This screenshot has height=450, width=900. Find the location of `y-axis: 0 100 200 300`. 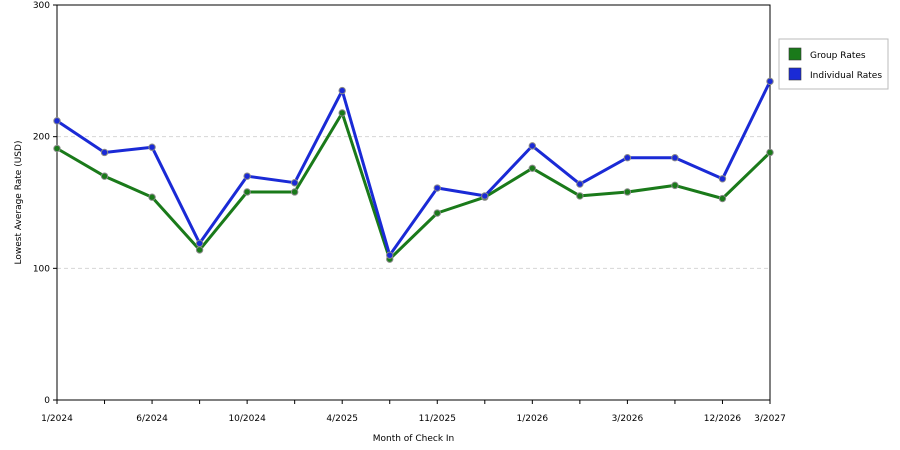

y-axis: 0 100 200 300 is located at coordinates (45, 203).